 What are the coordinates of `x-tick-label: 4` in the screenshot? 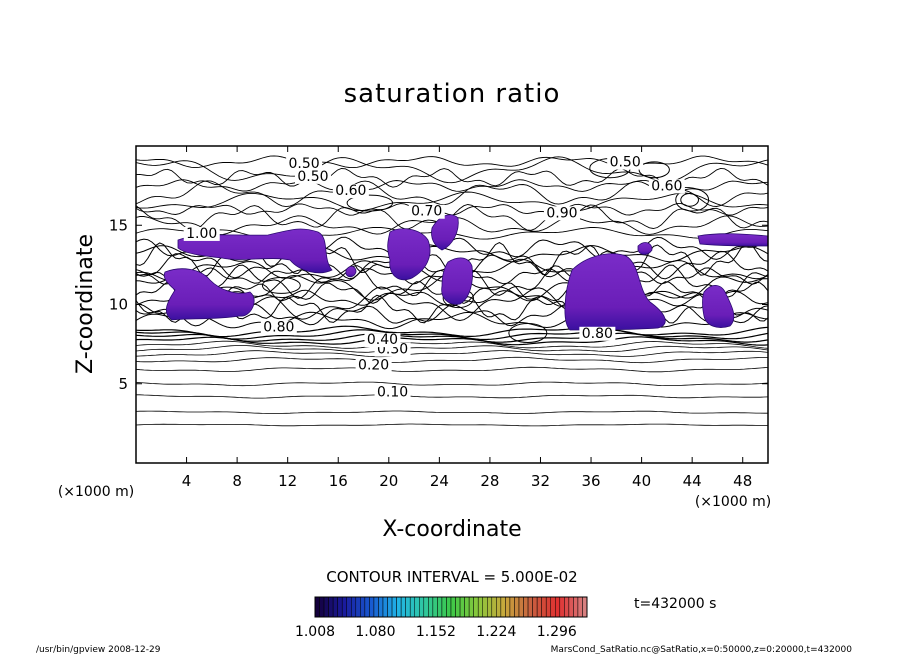 It's located at (187, 481).